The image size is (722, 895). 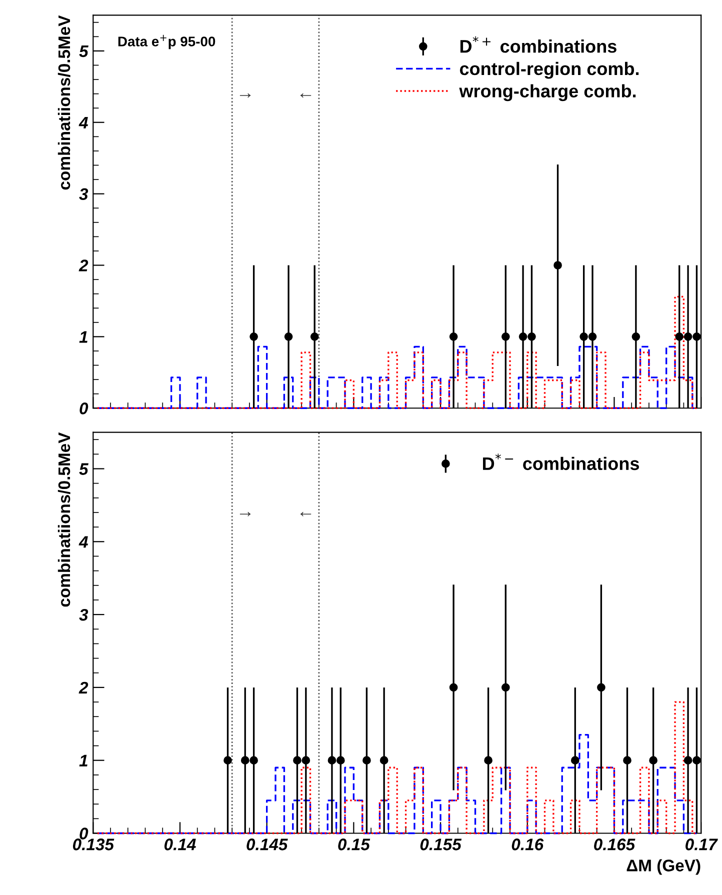 What do you see at coordinates (167, 42) in the screenshot?
I see `annotation: Data e$^{+}$p 95-00` at bounding box center [167, 42].